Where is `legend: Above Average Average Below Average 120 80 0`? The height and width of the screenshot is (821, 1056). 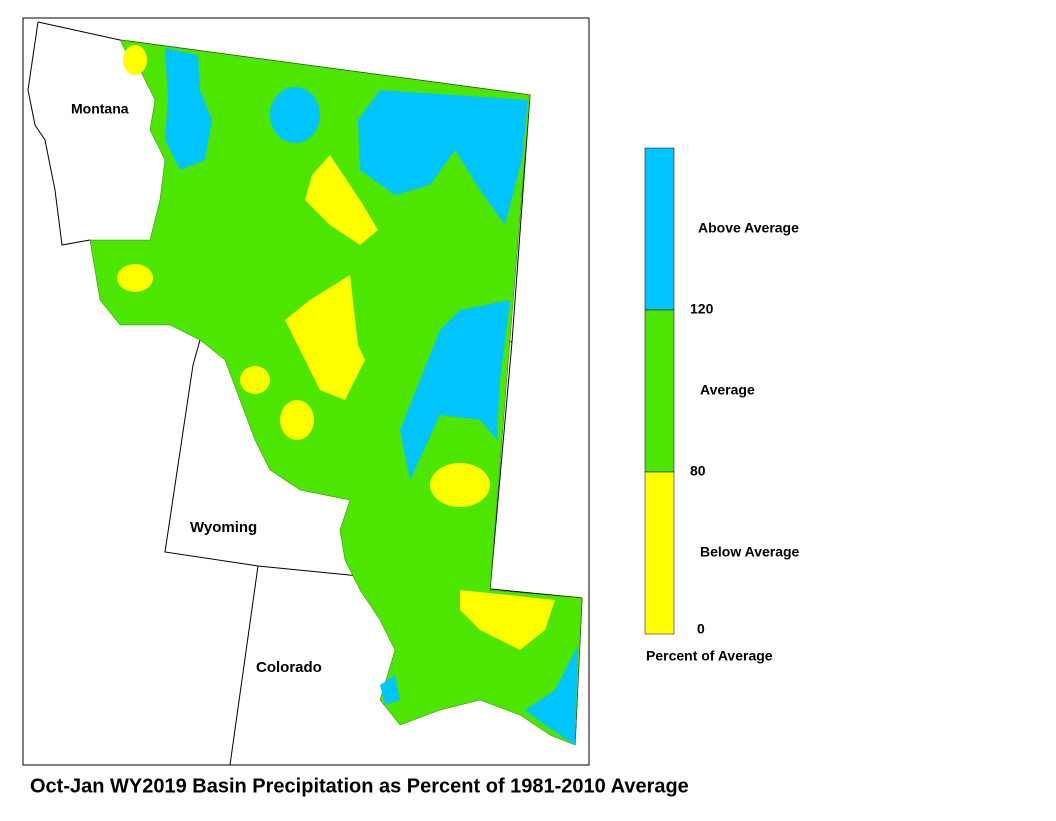 legend: Above Average Average Below Average 120 80 0 is located at coordinates (722, 392).